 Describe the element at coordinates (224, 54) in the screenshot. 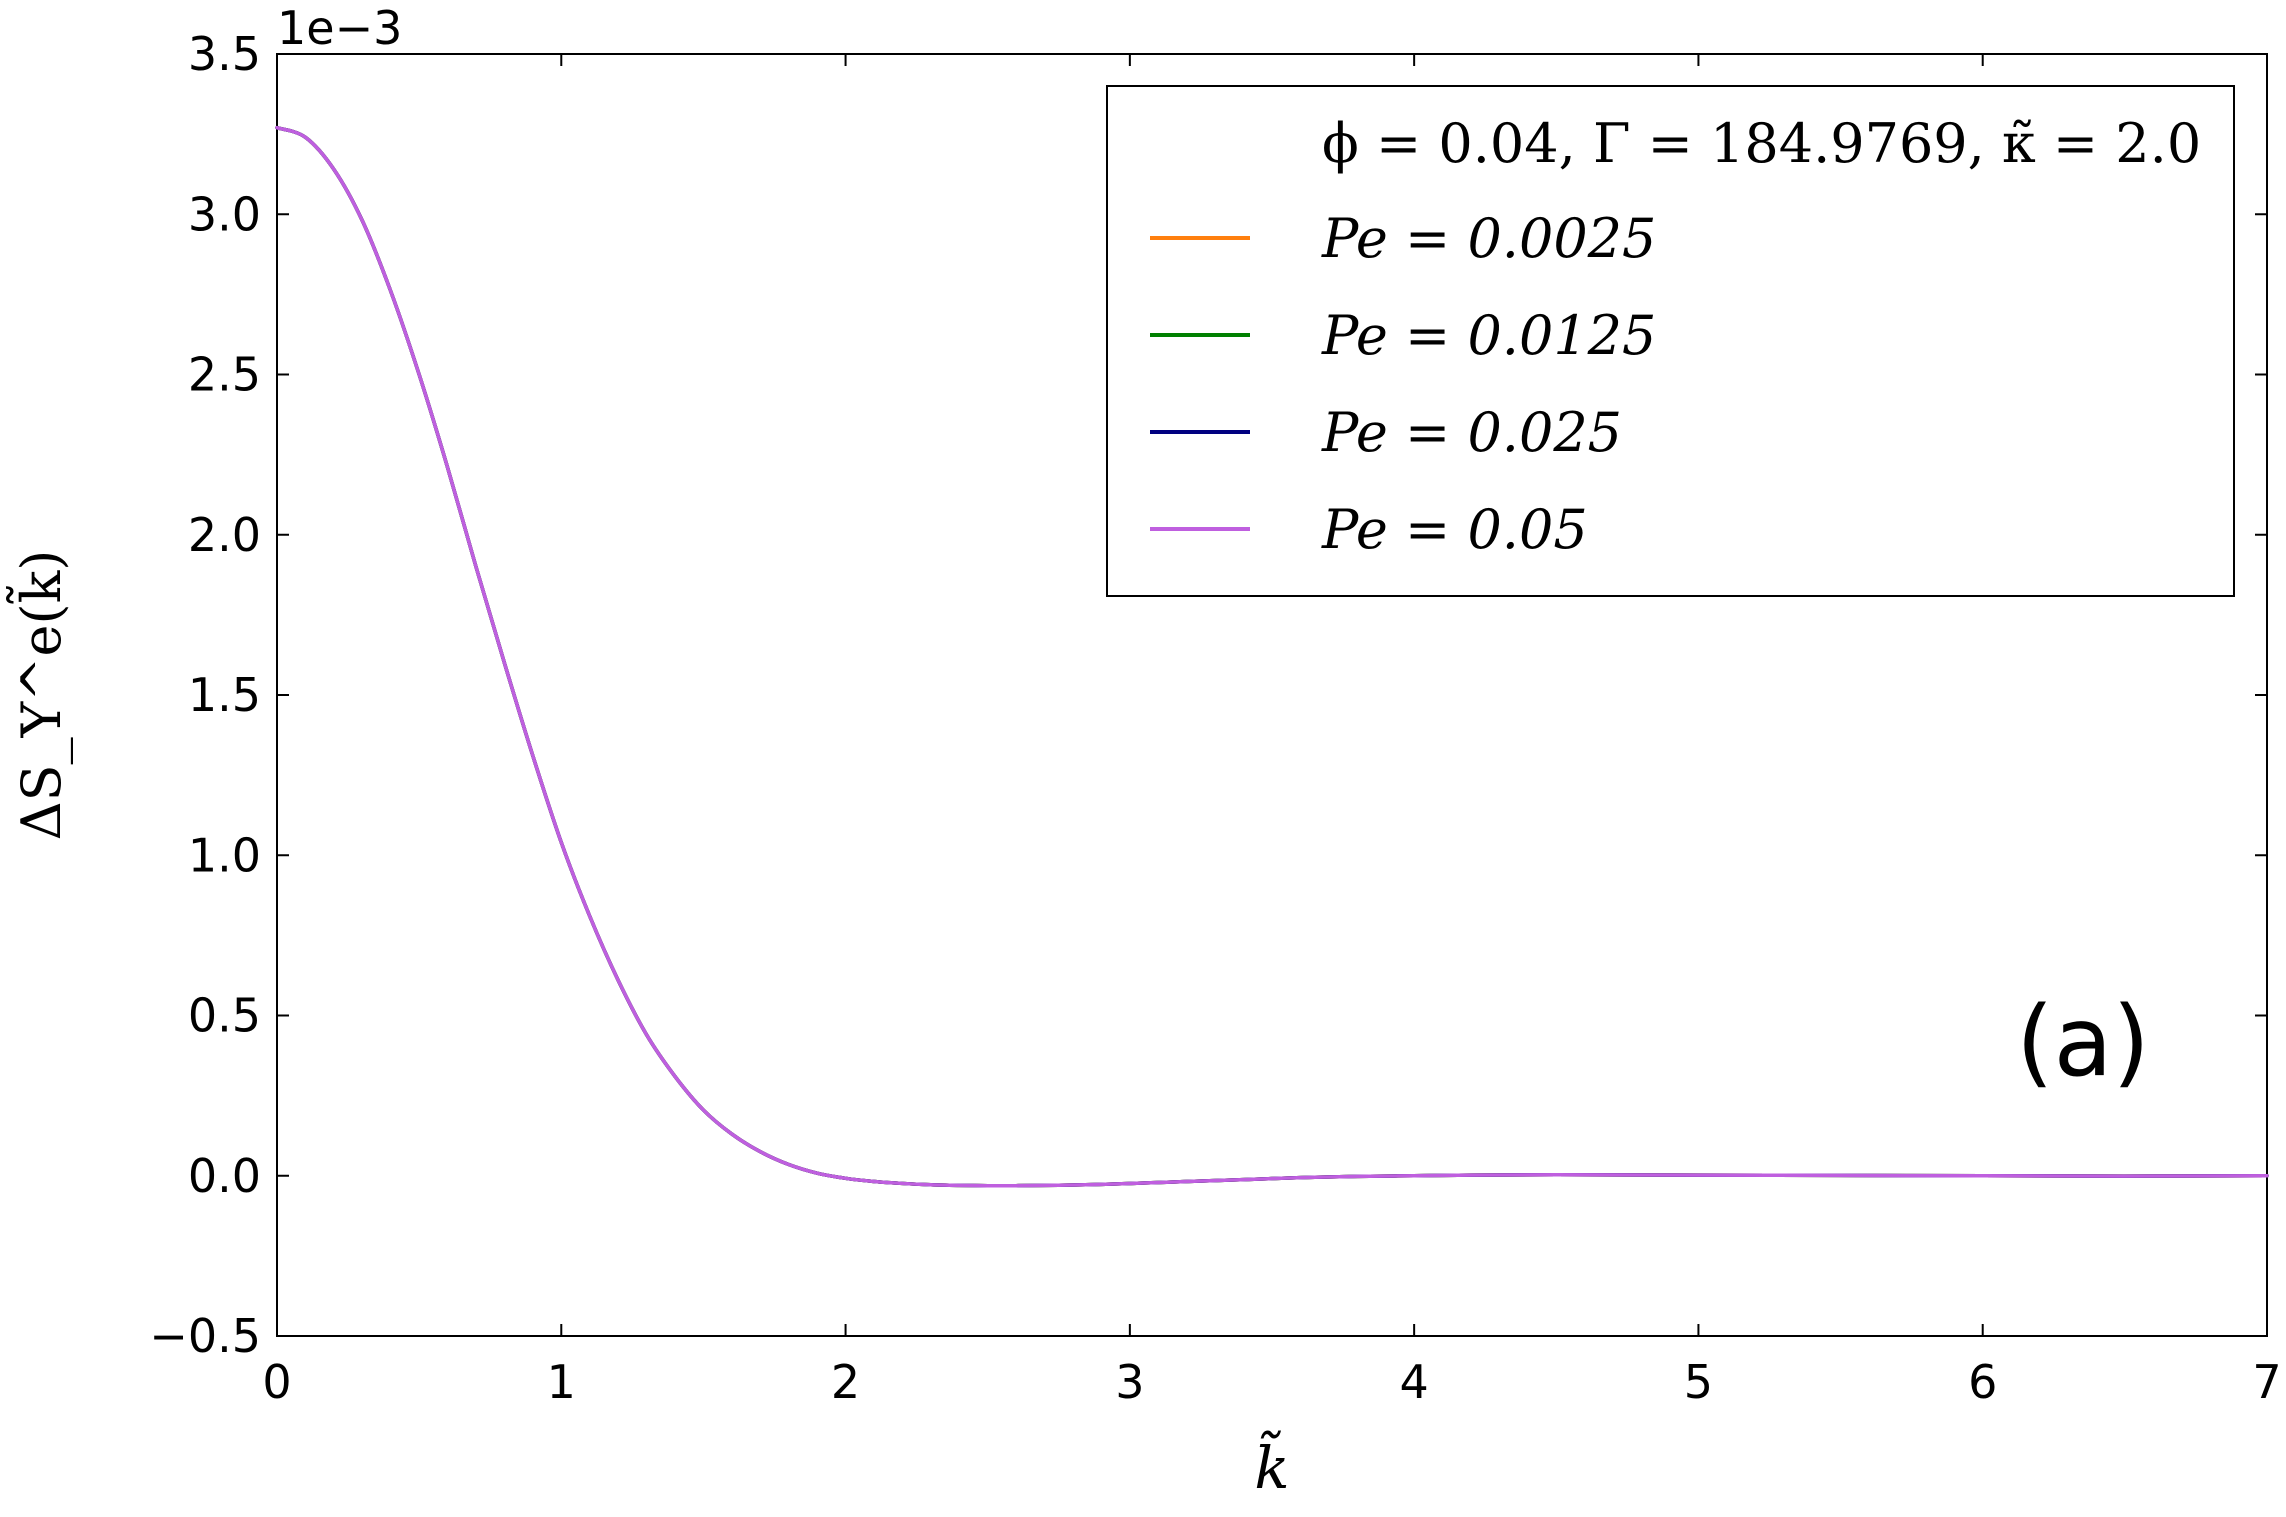

I see `y-tick-label: 3.5` at that location.